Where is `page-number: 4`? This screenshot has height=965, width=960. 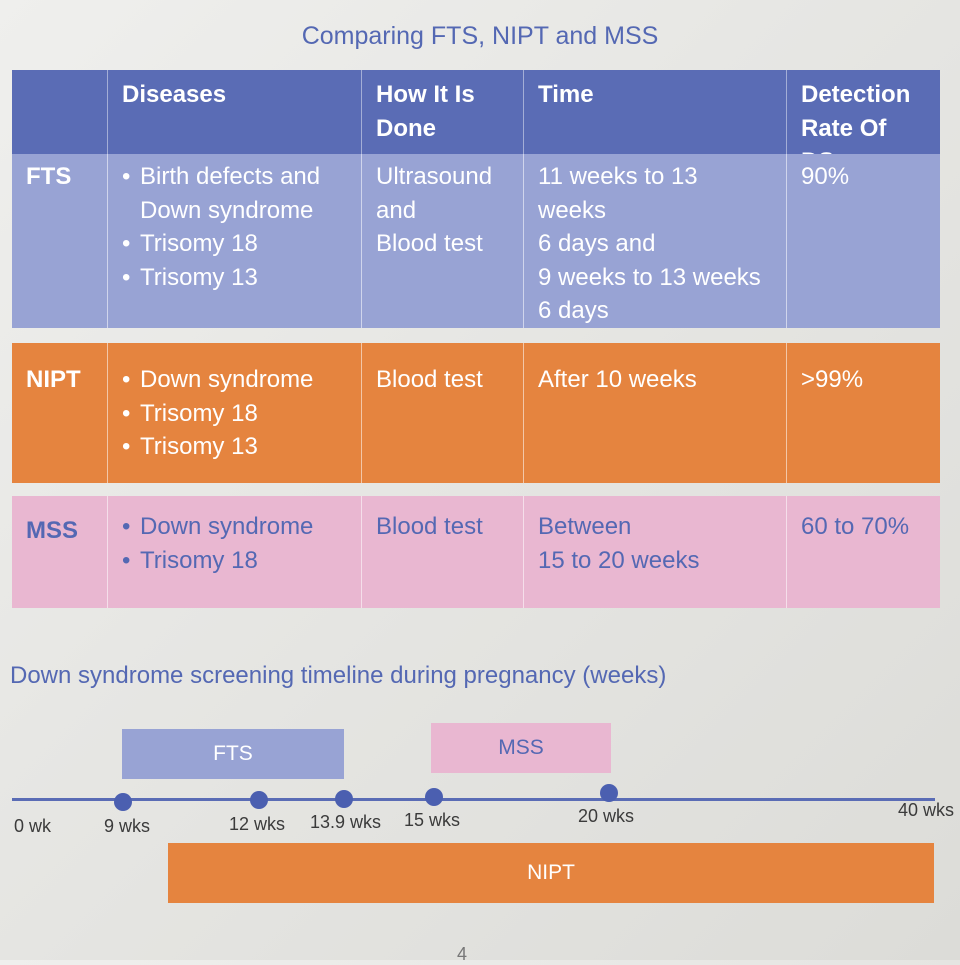
page-number: 4 is located at coordinates (462, 954).